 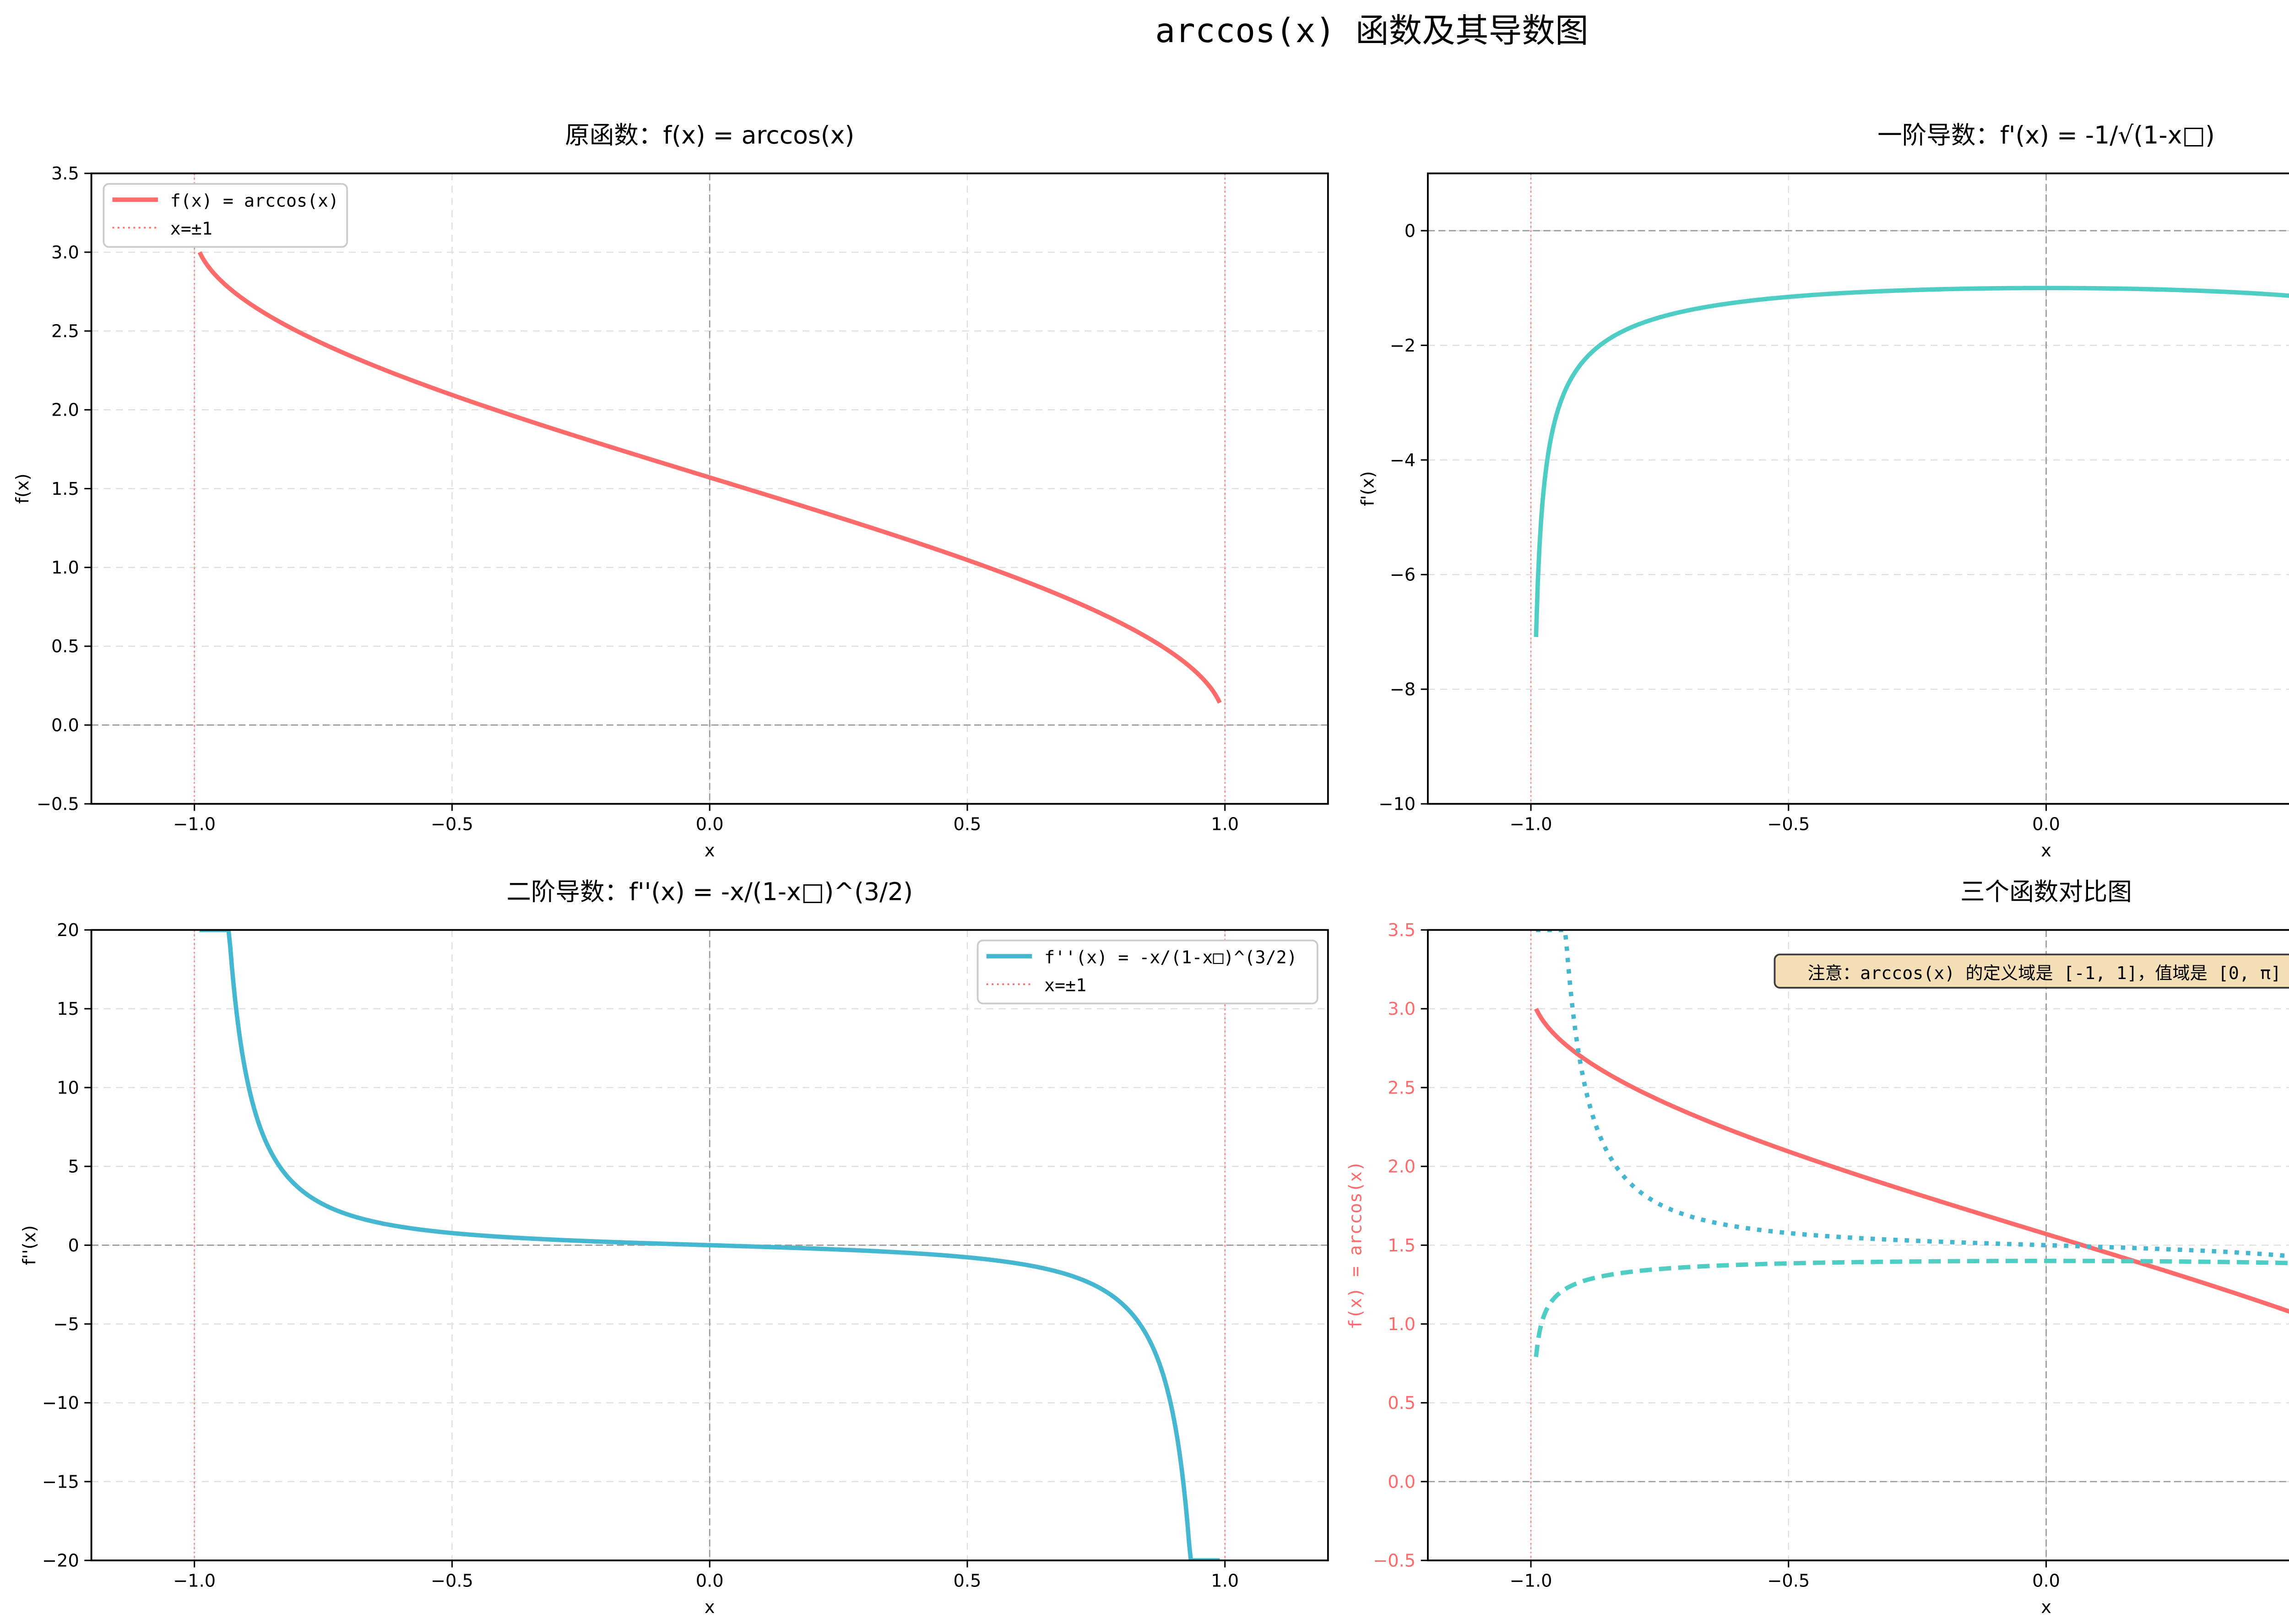 What do you see at coordinates (1403, 346) in the screenshot?
I see `y-tick-label: −2` at bounding box center [1403, 346].